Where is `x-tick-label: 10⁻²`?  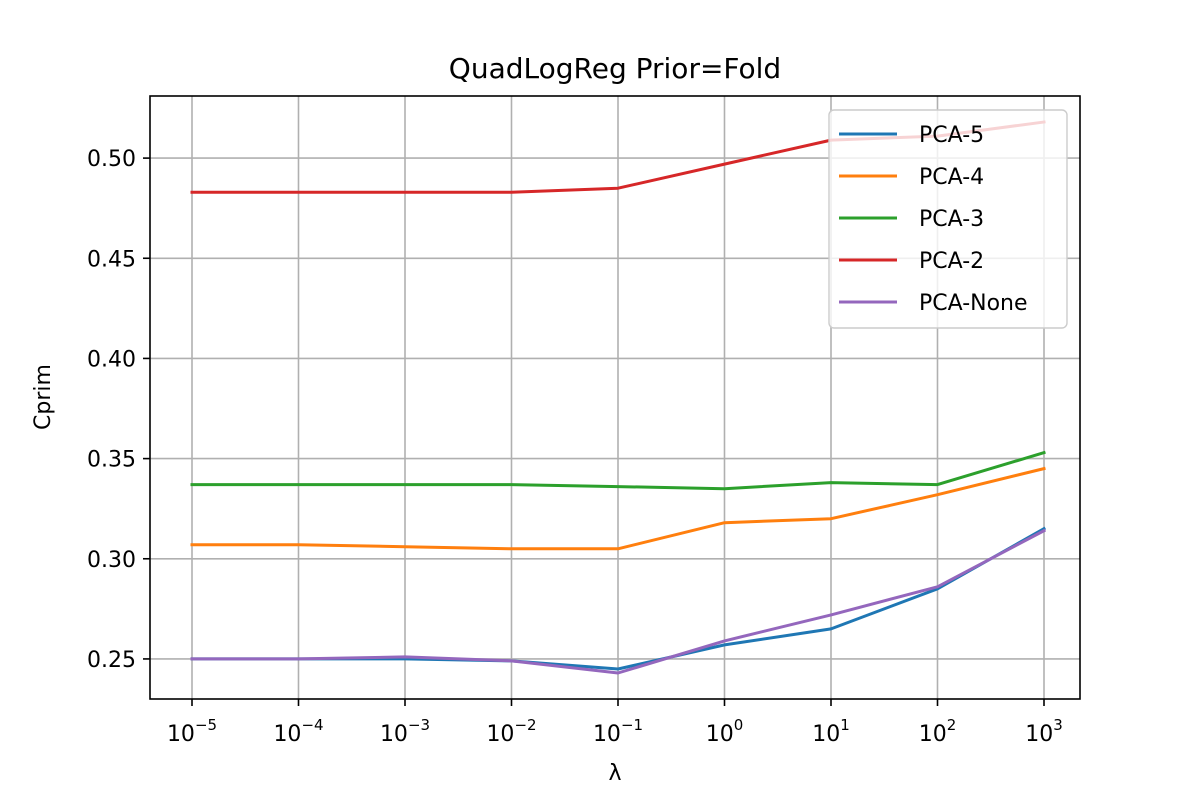
x-tick-label: 10⁻² is located at coordinates (511, 731).